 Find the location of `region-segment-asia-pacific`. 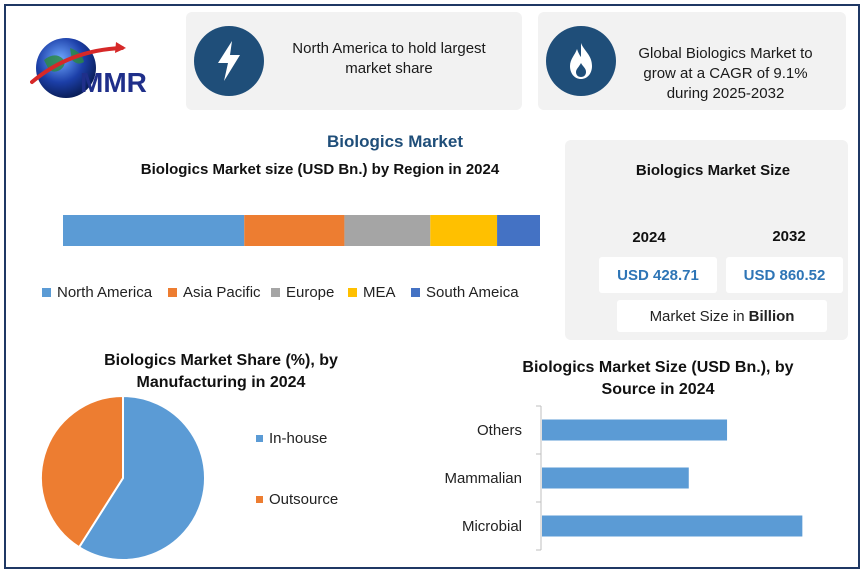

region-segment-asia-pacific is located at coordinates (294, 230).